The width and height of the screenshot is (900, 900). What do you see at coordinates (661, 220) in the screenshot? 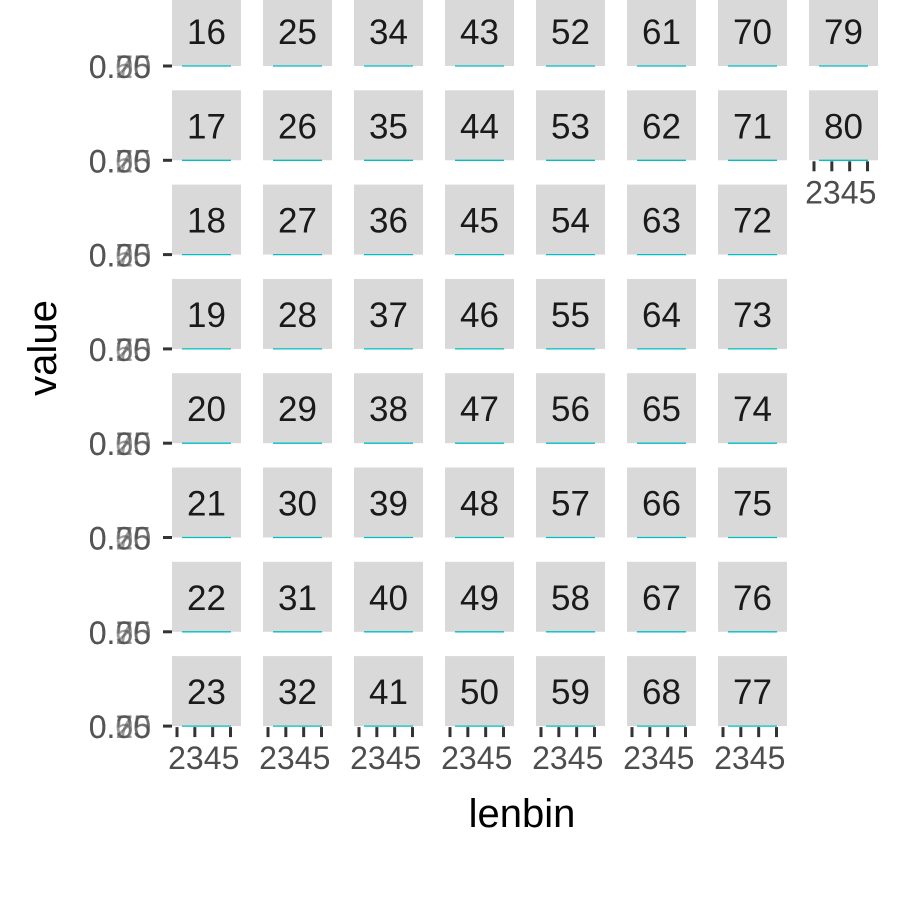
I see `facet-panel-63: 63` at bounding box center [661, 220].